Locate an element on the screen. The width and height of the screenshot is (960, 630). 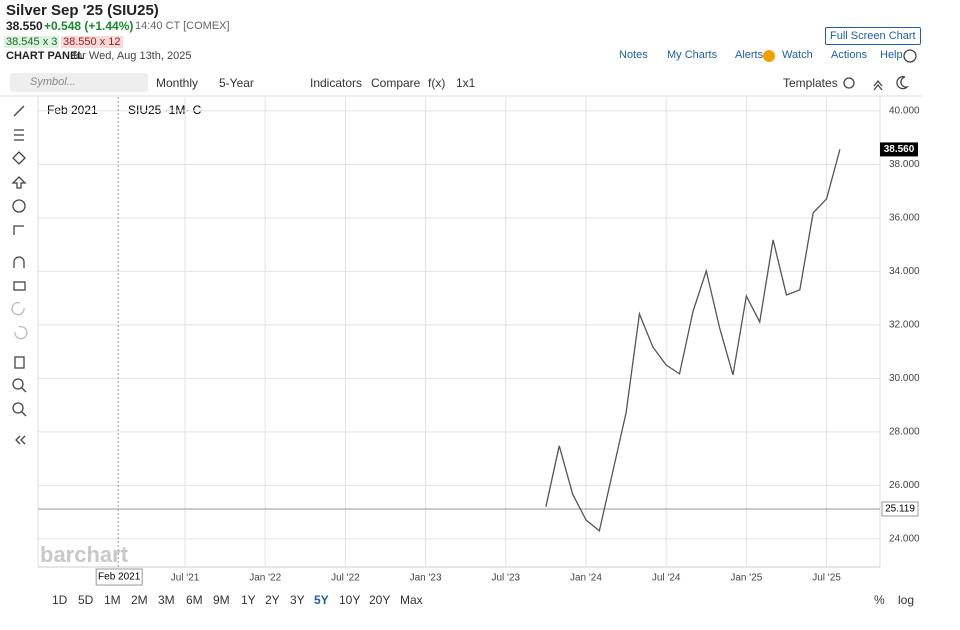
range-button: 6M is located at coordinates (194, 600).